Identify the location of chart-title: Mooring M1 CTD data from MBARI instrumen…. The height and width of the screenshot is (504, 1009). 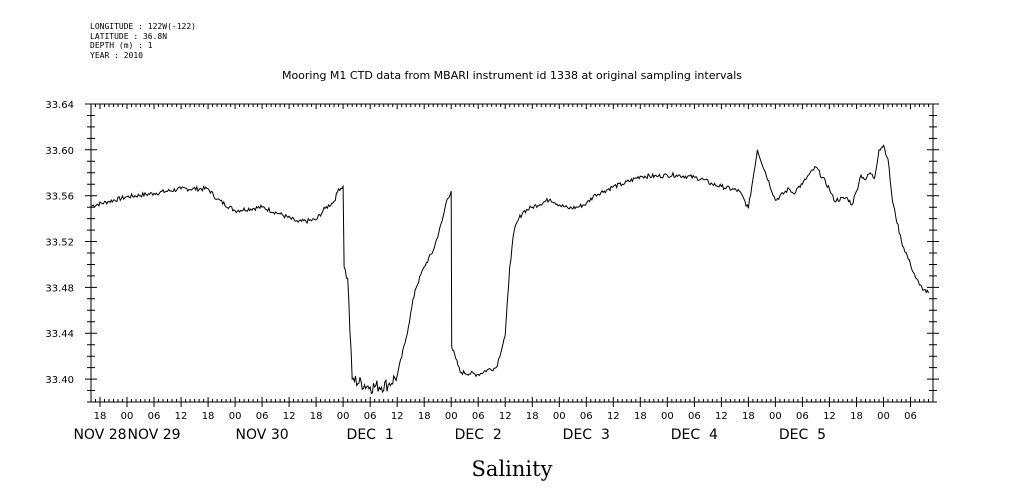
(512, 75).